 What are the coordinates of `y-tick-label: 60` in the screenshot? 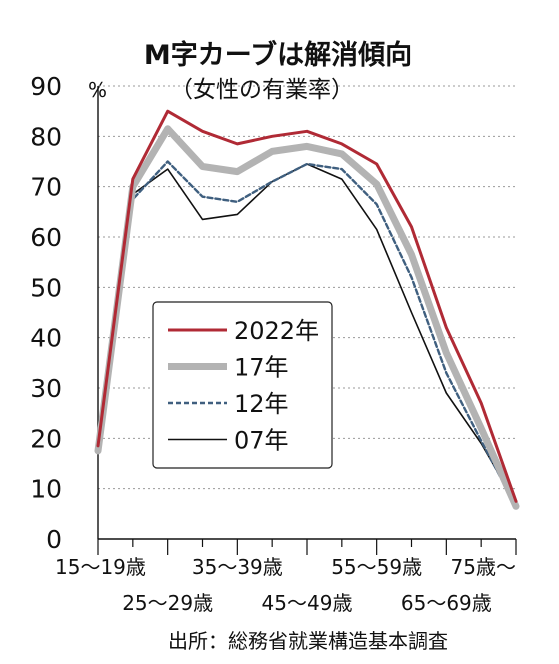 It's located at (46, 237).